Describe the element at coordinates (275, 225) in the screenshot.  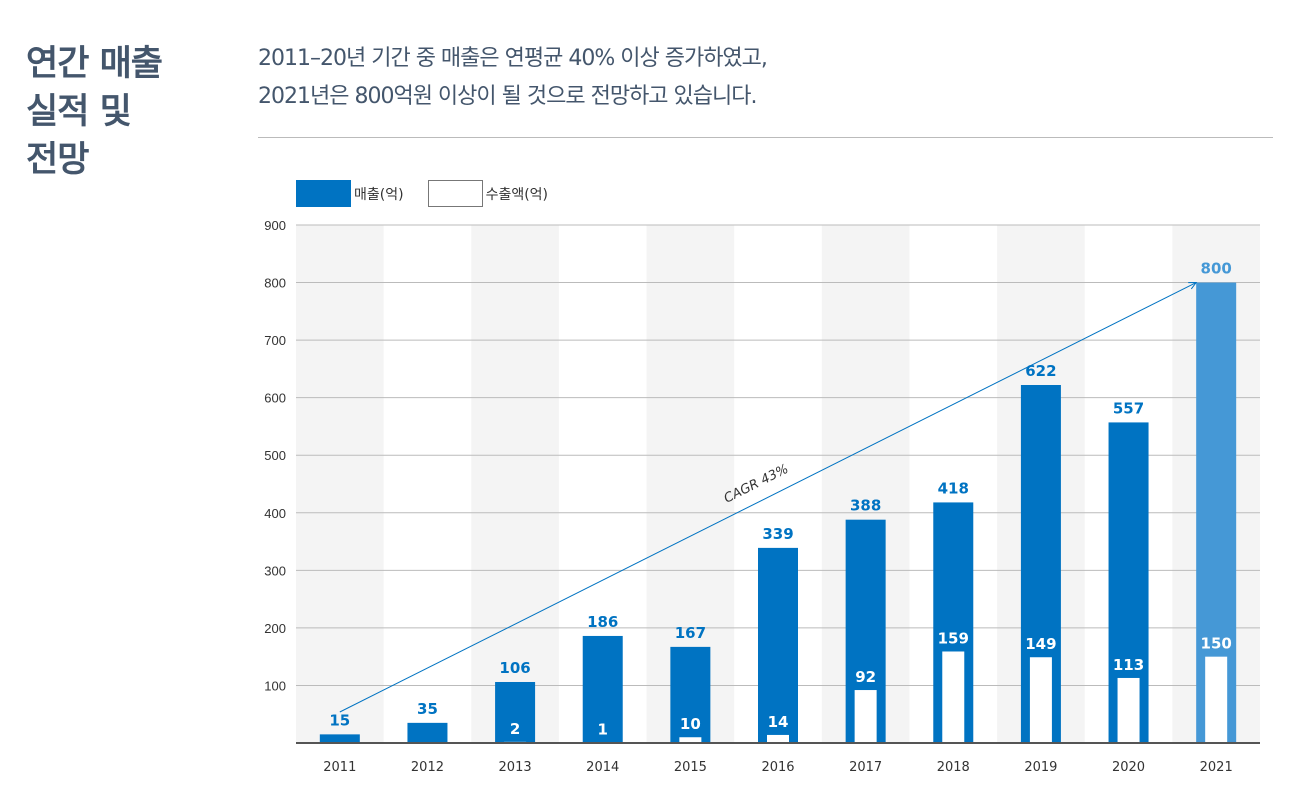
I see `y-tick-label: 900` at that location.